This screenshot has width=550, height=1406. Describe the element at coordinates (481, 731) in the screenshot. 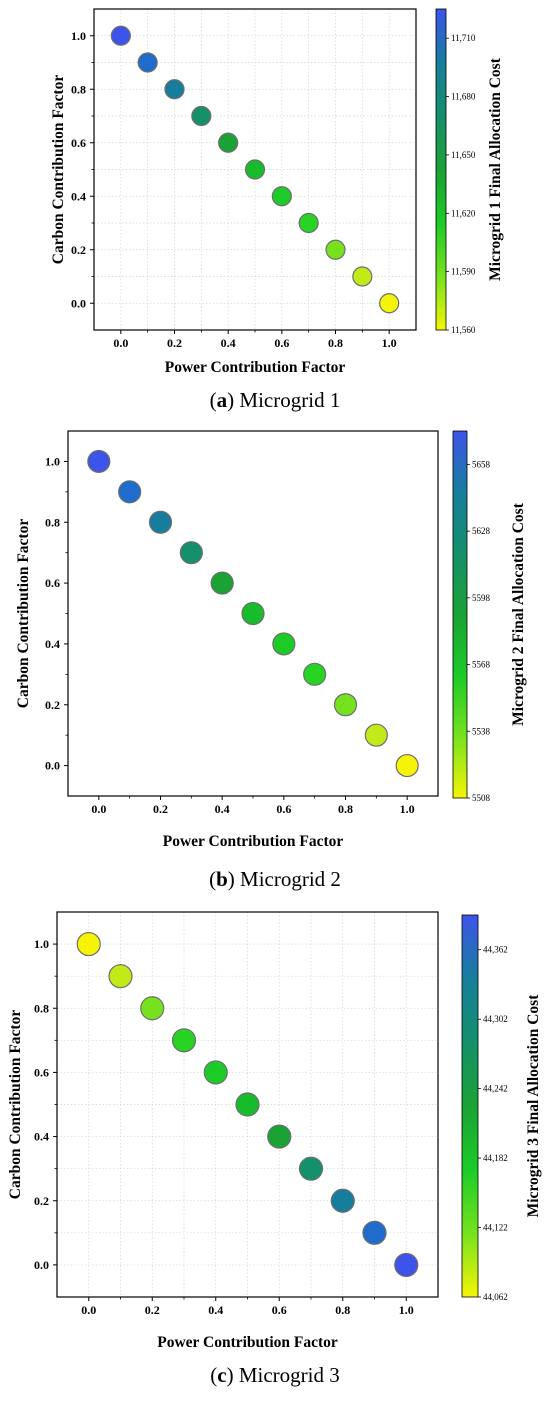

I see `colorbar-tick-label: 5538` at that location.